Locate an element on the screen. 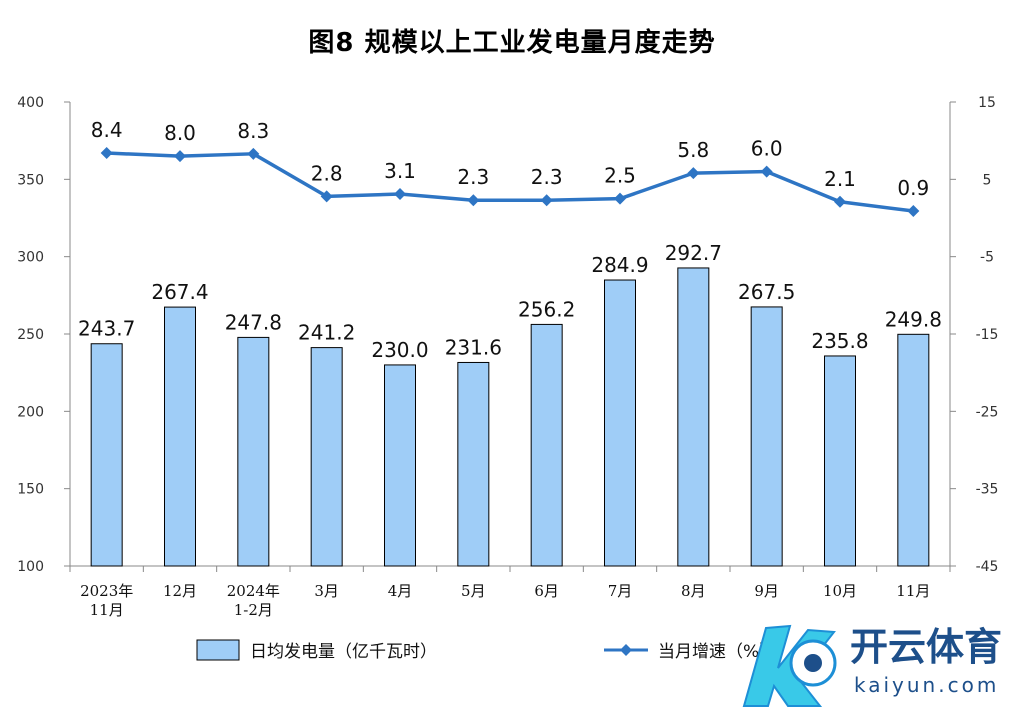 This screenshot has width=1024, height=713. bar-value-label: 284.9 is located at coordinates (619, 265).